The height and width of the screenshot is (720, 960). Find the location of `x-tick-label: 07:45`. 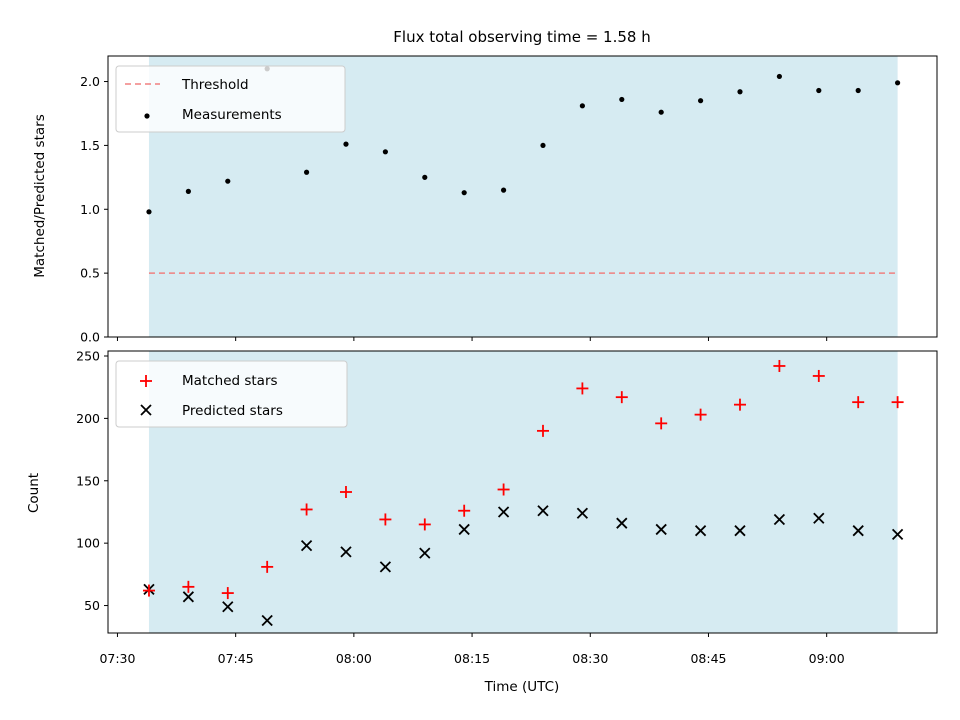

x-tick-label: 07:45 is located at coordinates (236, 658).